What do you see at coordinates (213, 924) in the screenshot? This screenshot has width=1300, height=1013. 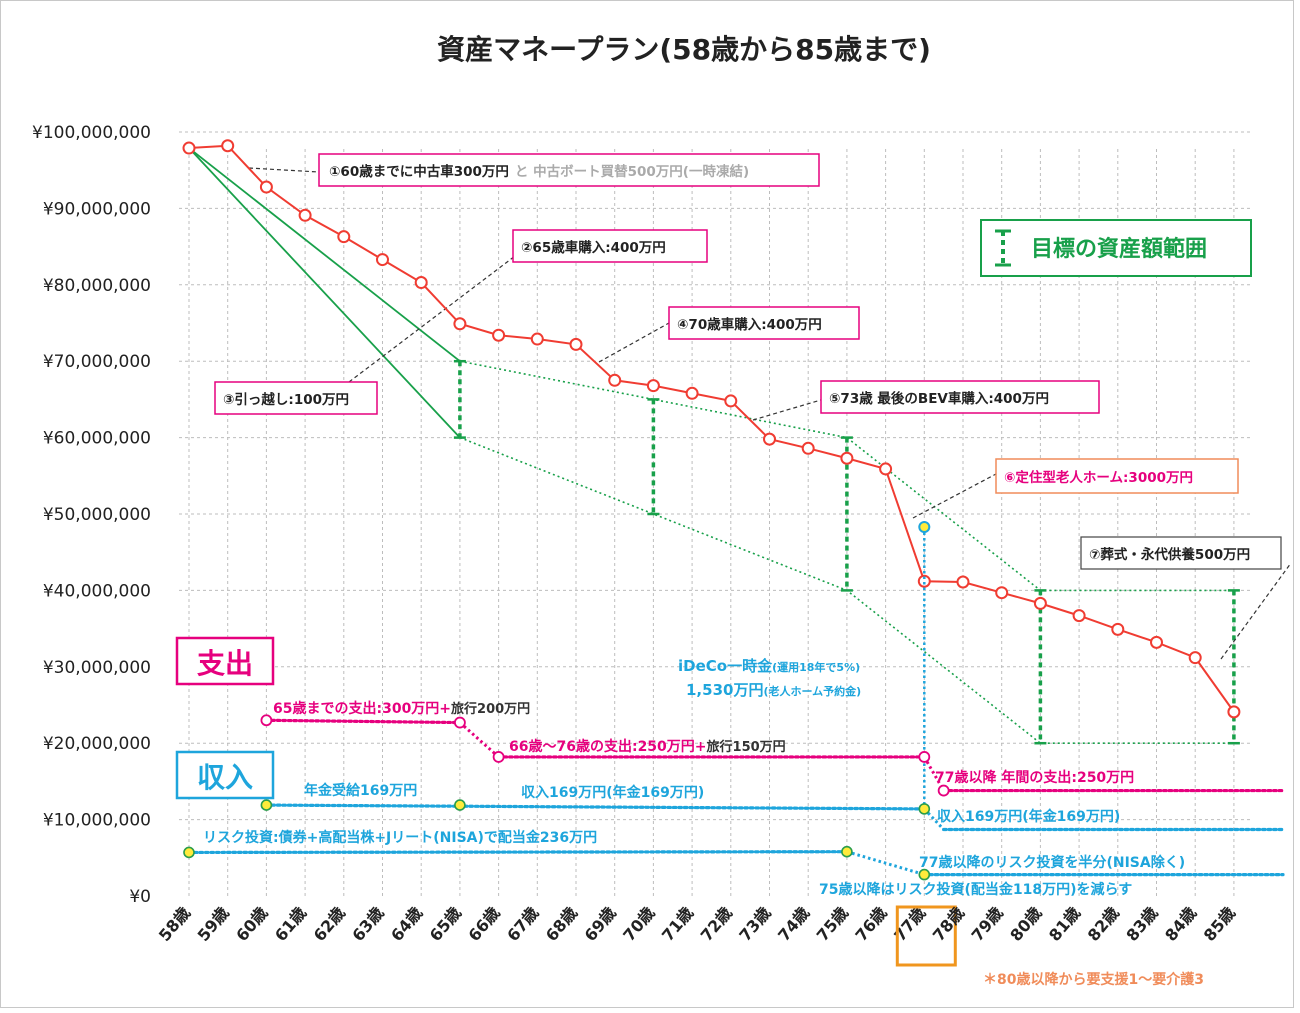 I see `x-tick-label: 59歳` at bounding box center [213, 924].